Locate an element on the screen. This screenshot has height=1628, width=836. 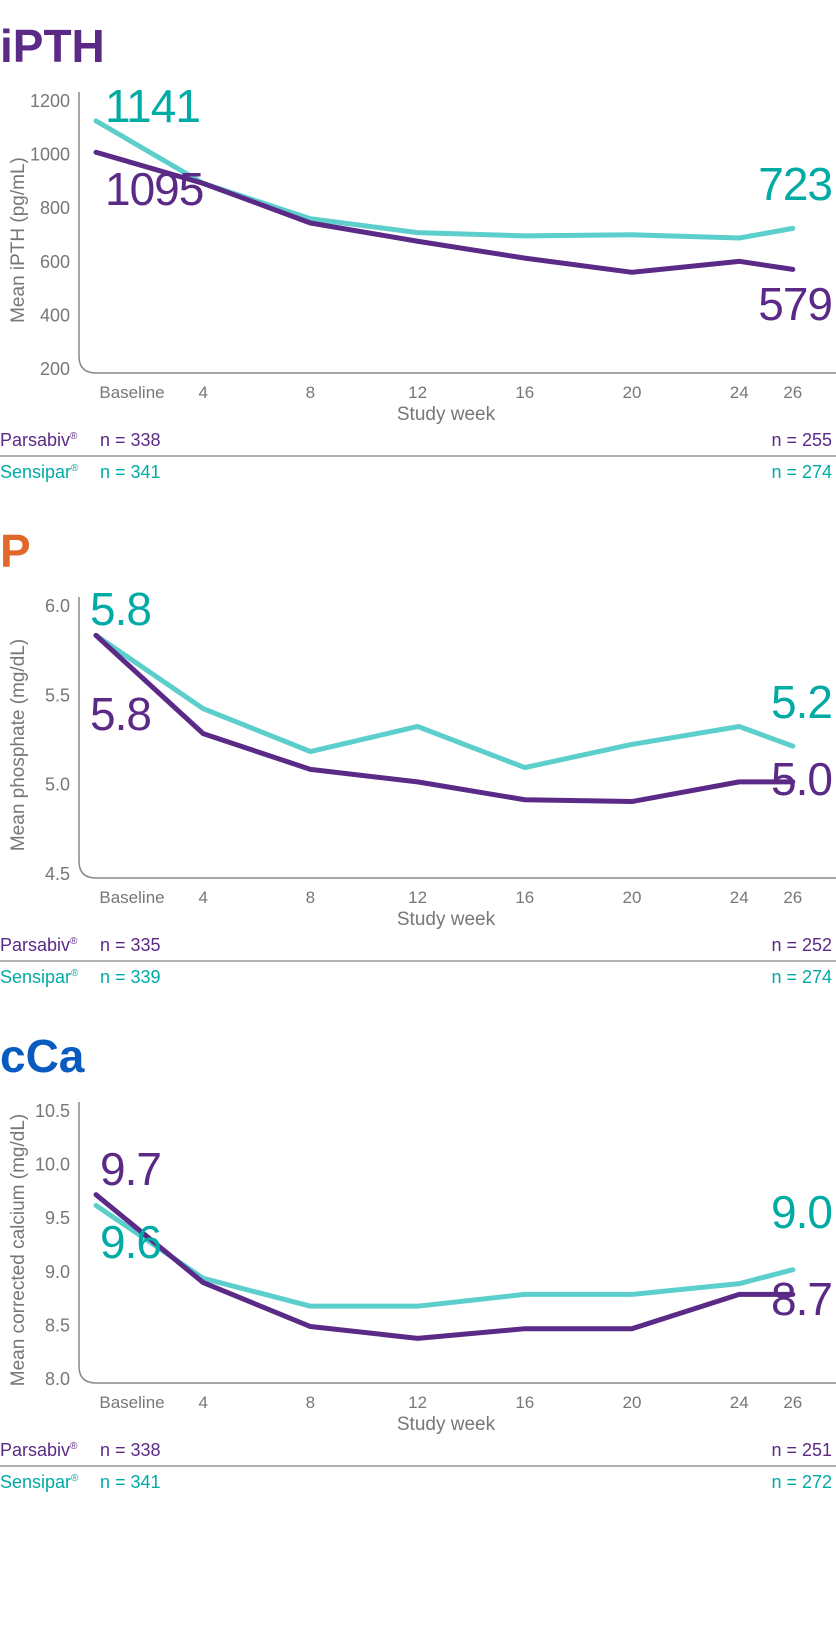
y-tick-label: 6.0 is located at coordinates (57, 606).